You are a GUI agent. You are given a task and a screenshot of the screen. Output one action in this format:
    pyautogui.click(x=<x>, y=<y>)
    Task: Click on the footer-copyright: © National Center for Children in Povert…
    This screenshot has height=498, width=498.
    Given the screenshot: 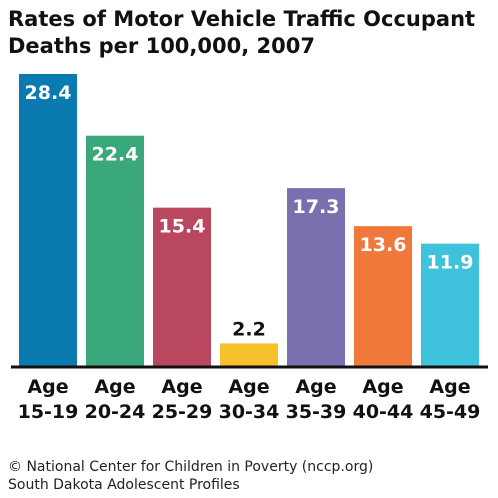 What is the action you would take?
    pyautogui.click(x=191, y=467)
    